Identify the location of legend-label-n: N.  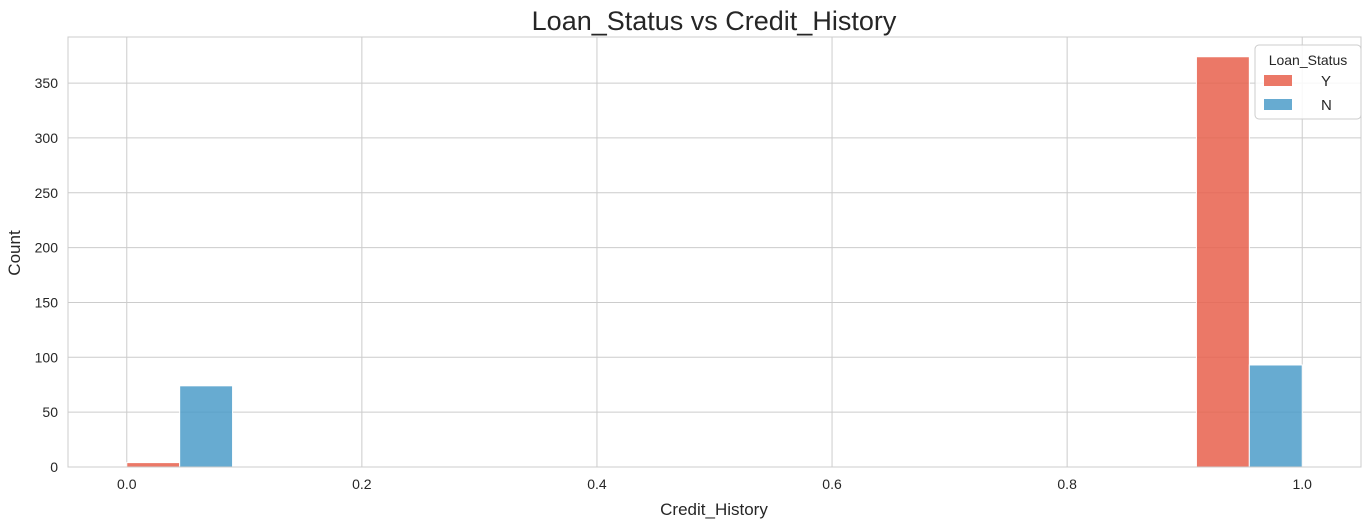
(1326, 105).